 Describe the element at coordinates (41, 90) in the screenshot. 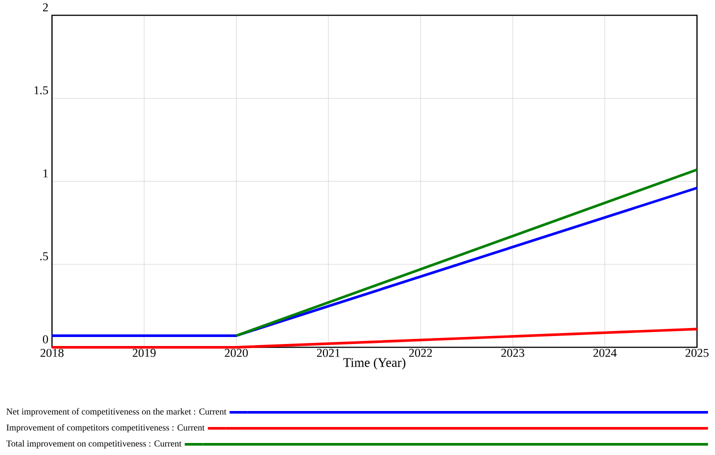

I see `y-tick-label: 1.5` at that location.